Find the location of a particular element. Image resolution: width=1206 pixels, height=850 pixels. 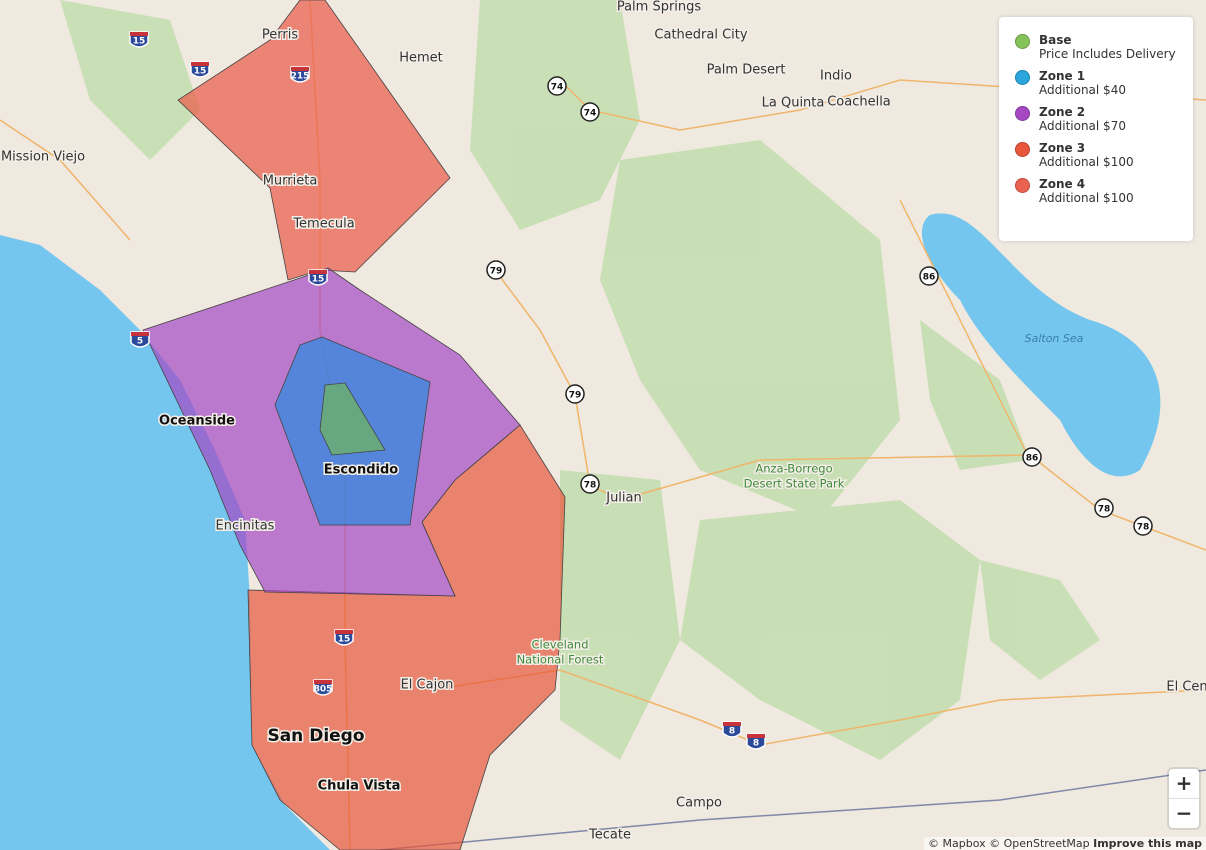

place-label: San Diego is located at coordinates (315, 736).